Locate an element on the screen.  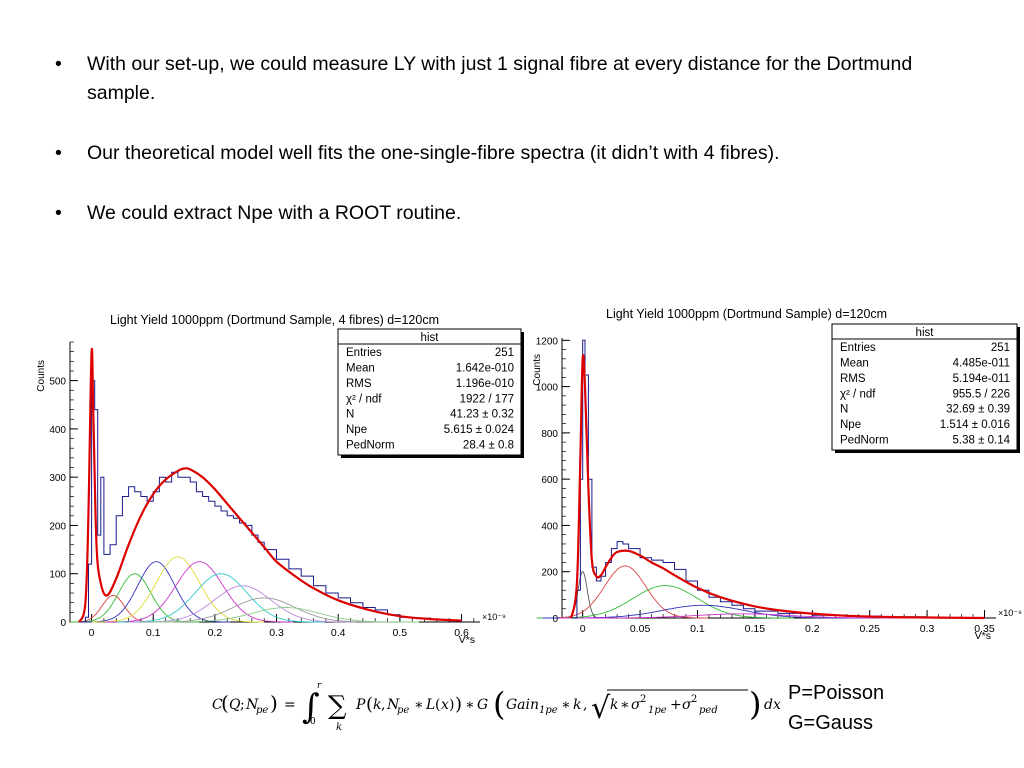
formula-paren: ( is located at coordinates (499, 704).